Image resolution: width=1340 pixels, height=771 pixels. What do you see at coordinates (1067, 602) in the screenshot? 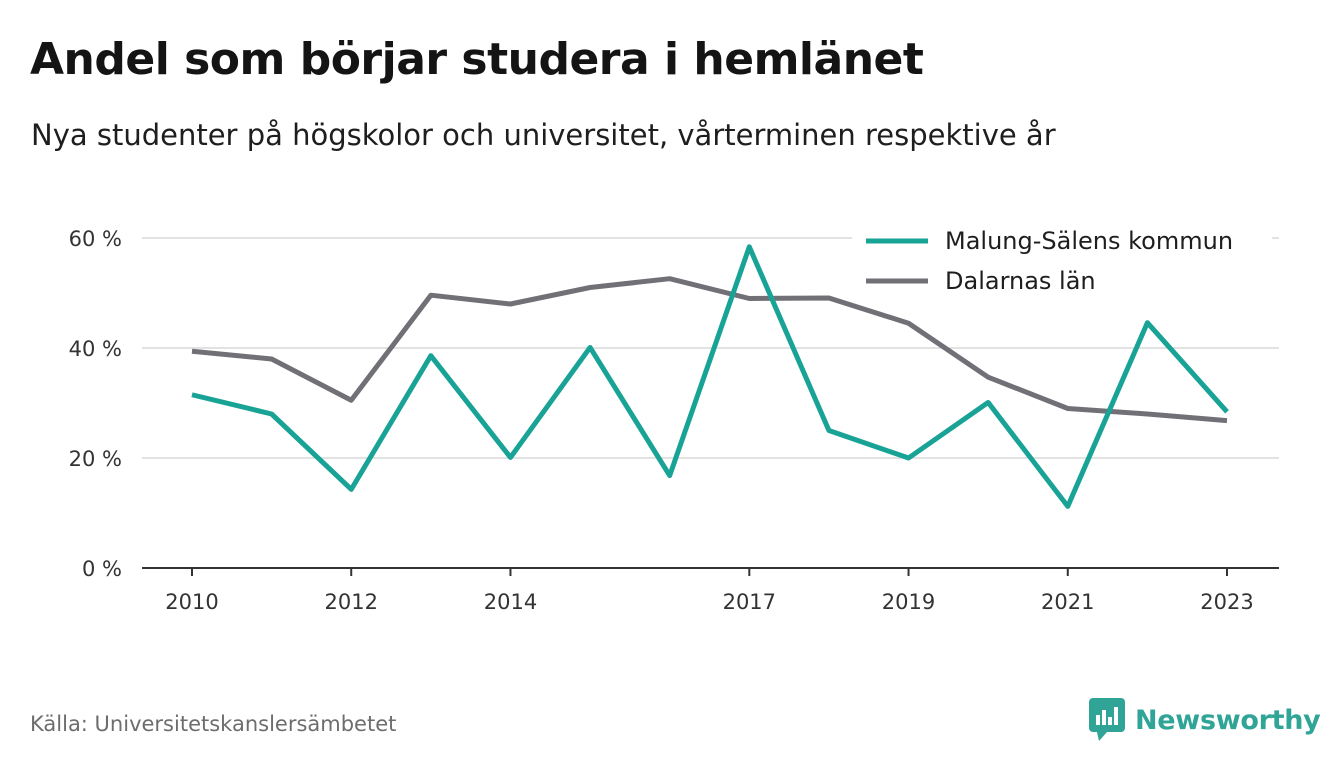
I see `x-tick-label: 2021` at bounding box center [1067, 602].